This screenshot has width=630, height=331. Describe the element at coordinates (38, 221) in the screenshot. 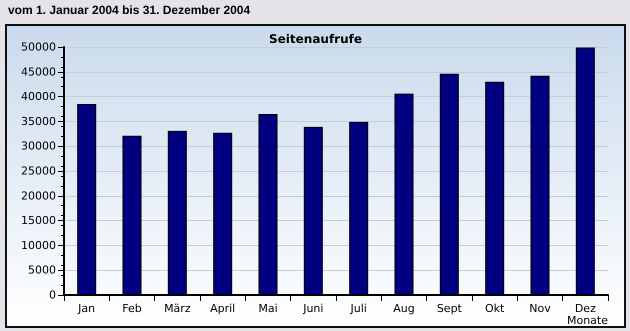

I see `y-tick-label: 15000` at that location.